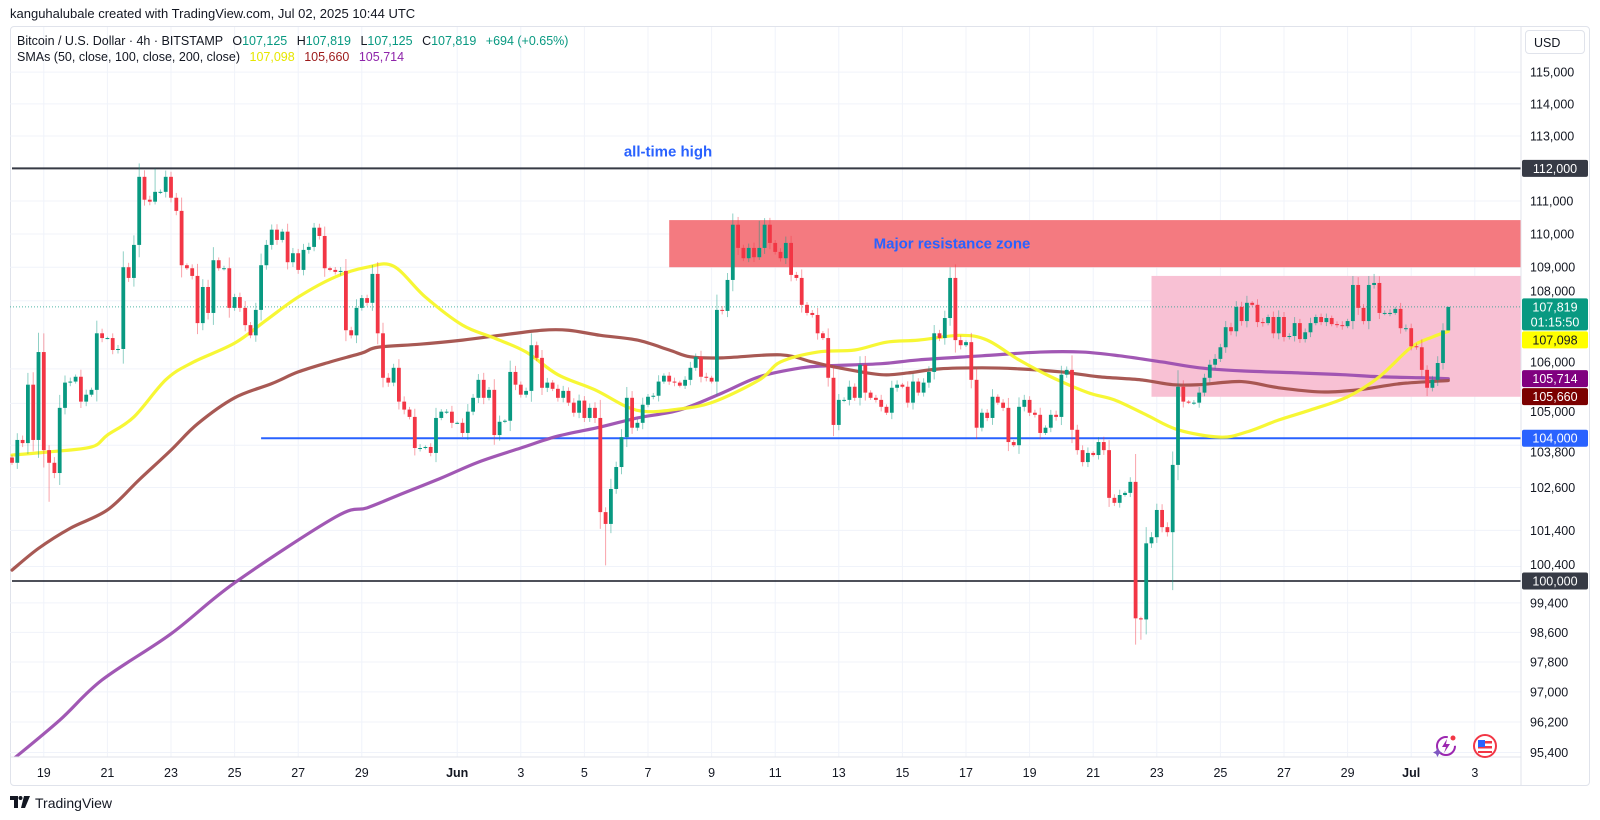 The height and width of the screenshot is (820, 1600). Describe the element at coordinates (1552, 362) in the screenshot. I see `price-tick-label: 106,000` at that location.